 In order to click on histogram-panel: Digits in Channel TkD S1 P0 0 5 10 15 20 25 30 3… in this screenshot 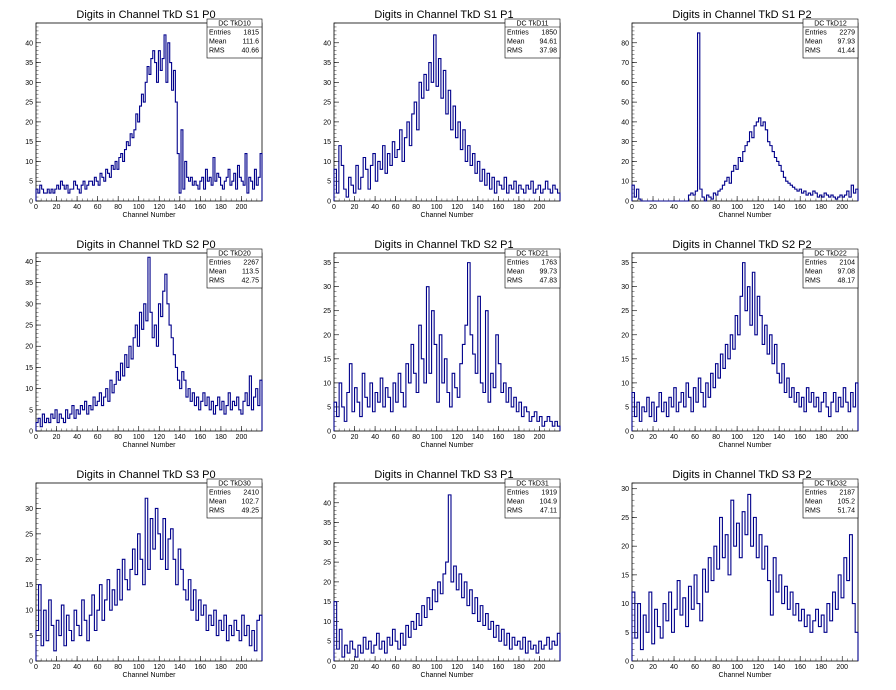, I will do `click(144, 114)`.